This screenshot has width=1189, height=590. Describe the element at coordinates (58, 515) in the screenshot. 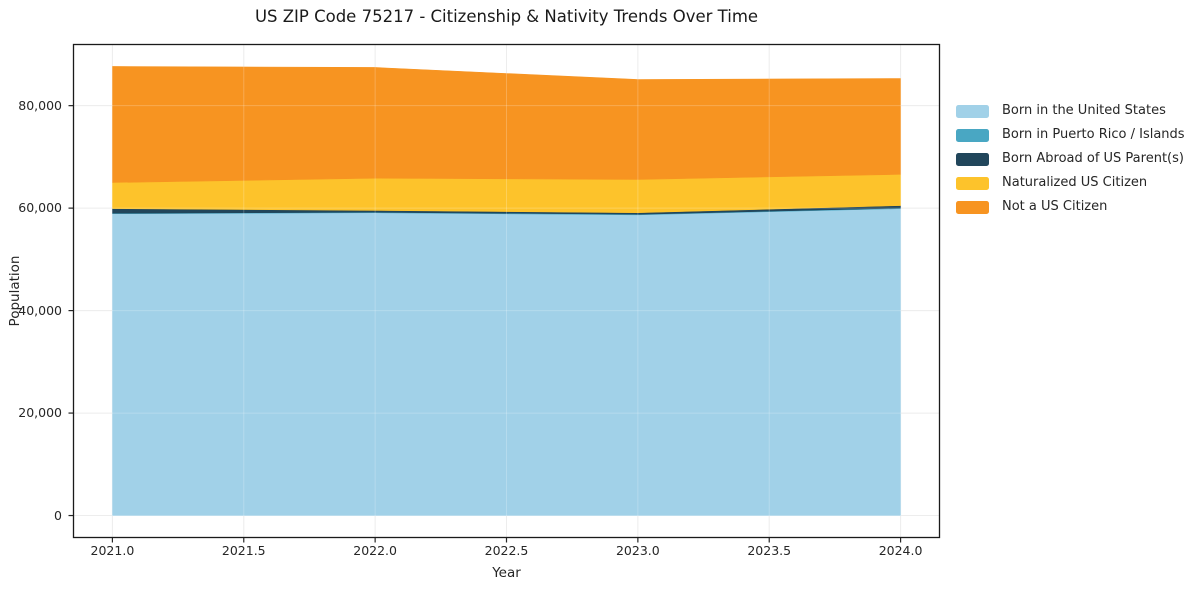

I see `y-tick-label: 0` at that location.